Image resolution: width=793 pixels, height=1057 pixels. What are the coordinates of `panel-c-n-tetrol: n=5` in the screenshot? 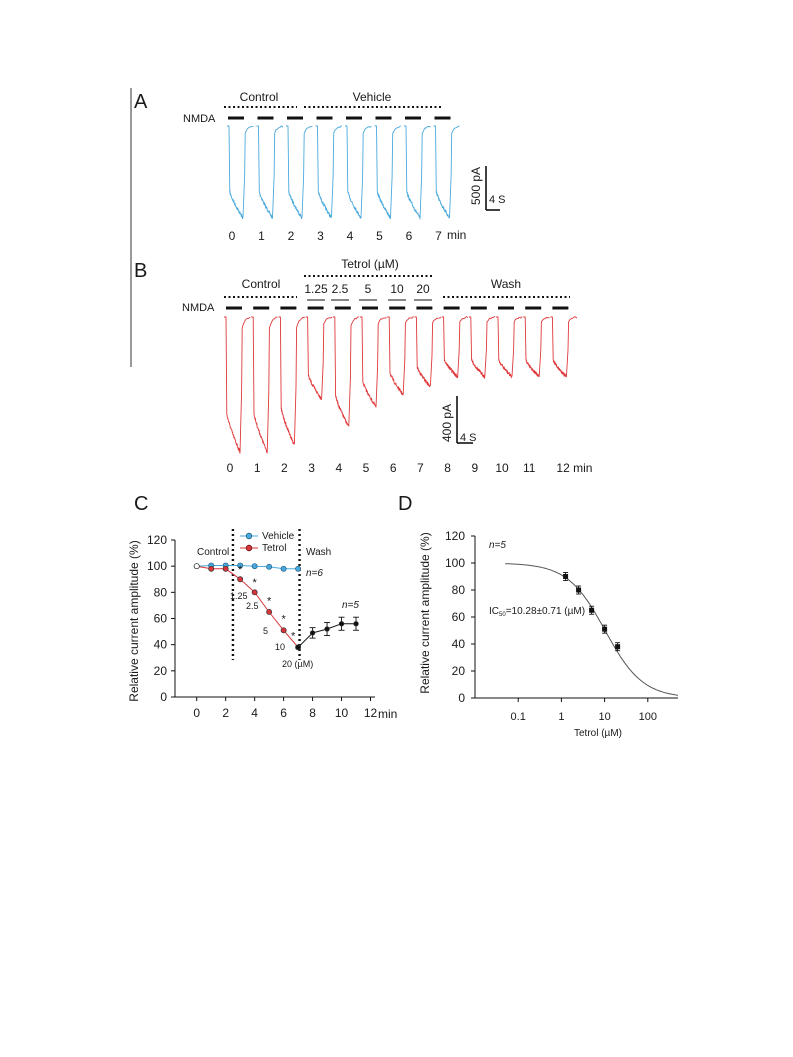 It's located at (350, 605).